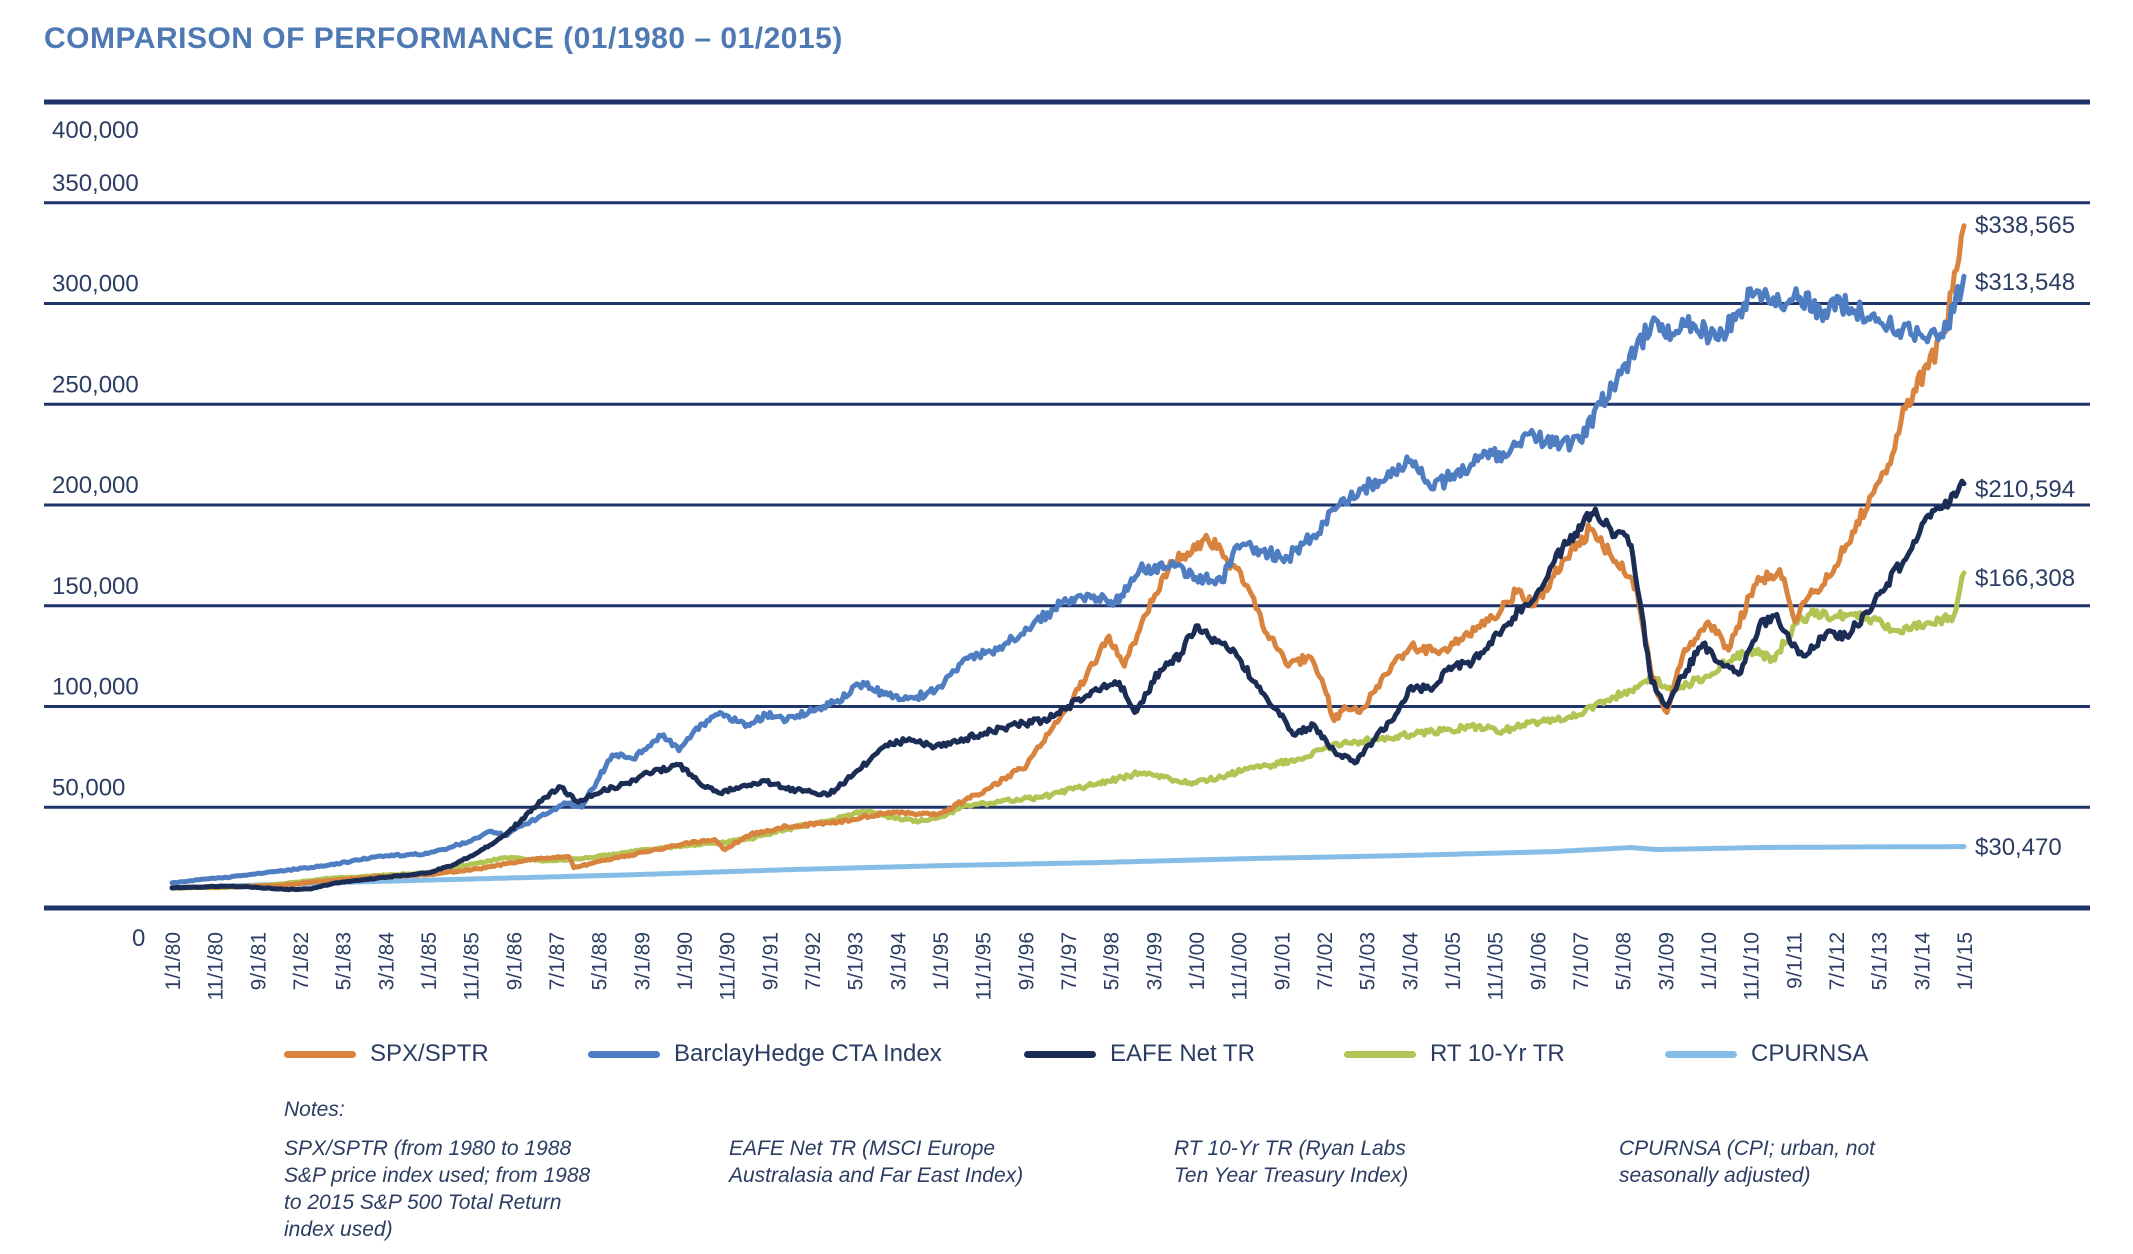  I want to click on x-tick-label: 1/1/00, so click(1197, 961).